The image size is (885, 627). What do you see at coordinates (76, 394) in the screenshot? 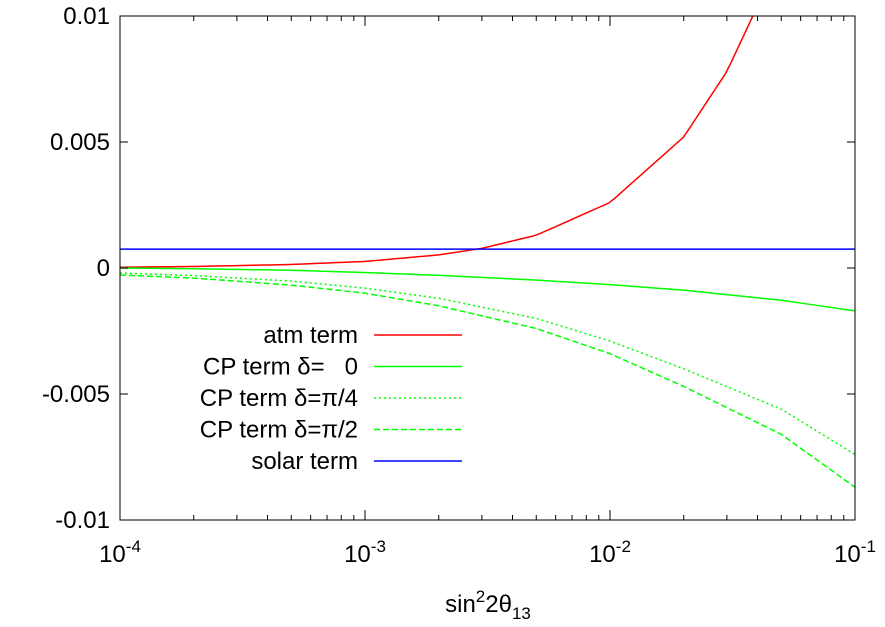
I see `y-tick-label: -0.005` at bounding box center [76, 394].